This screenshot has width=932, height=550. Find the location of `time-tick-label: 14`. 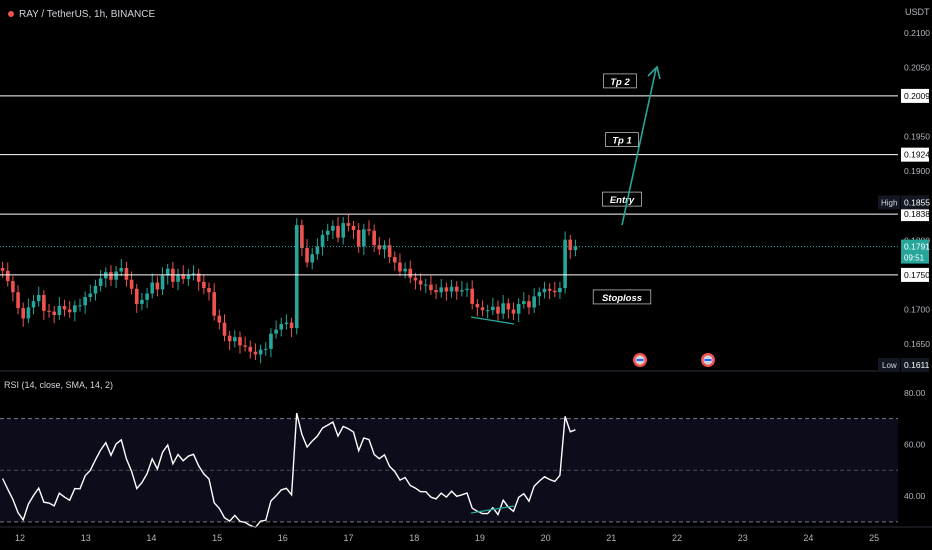

time-tick-label: 14 is located at coordinates (151, 538).